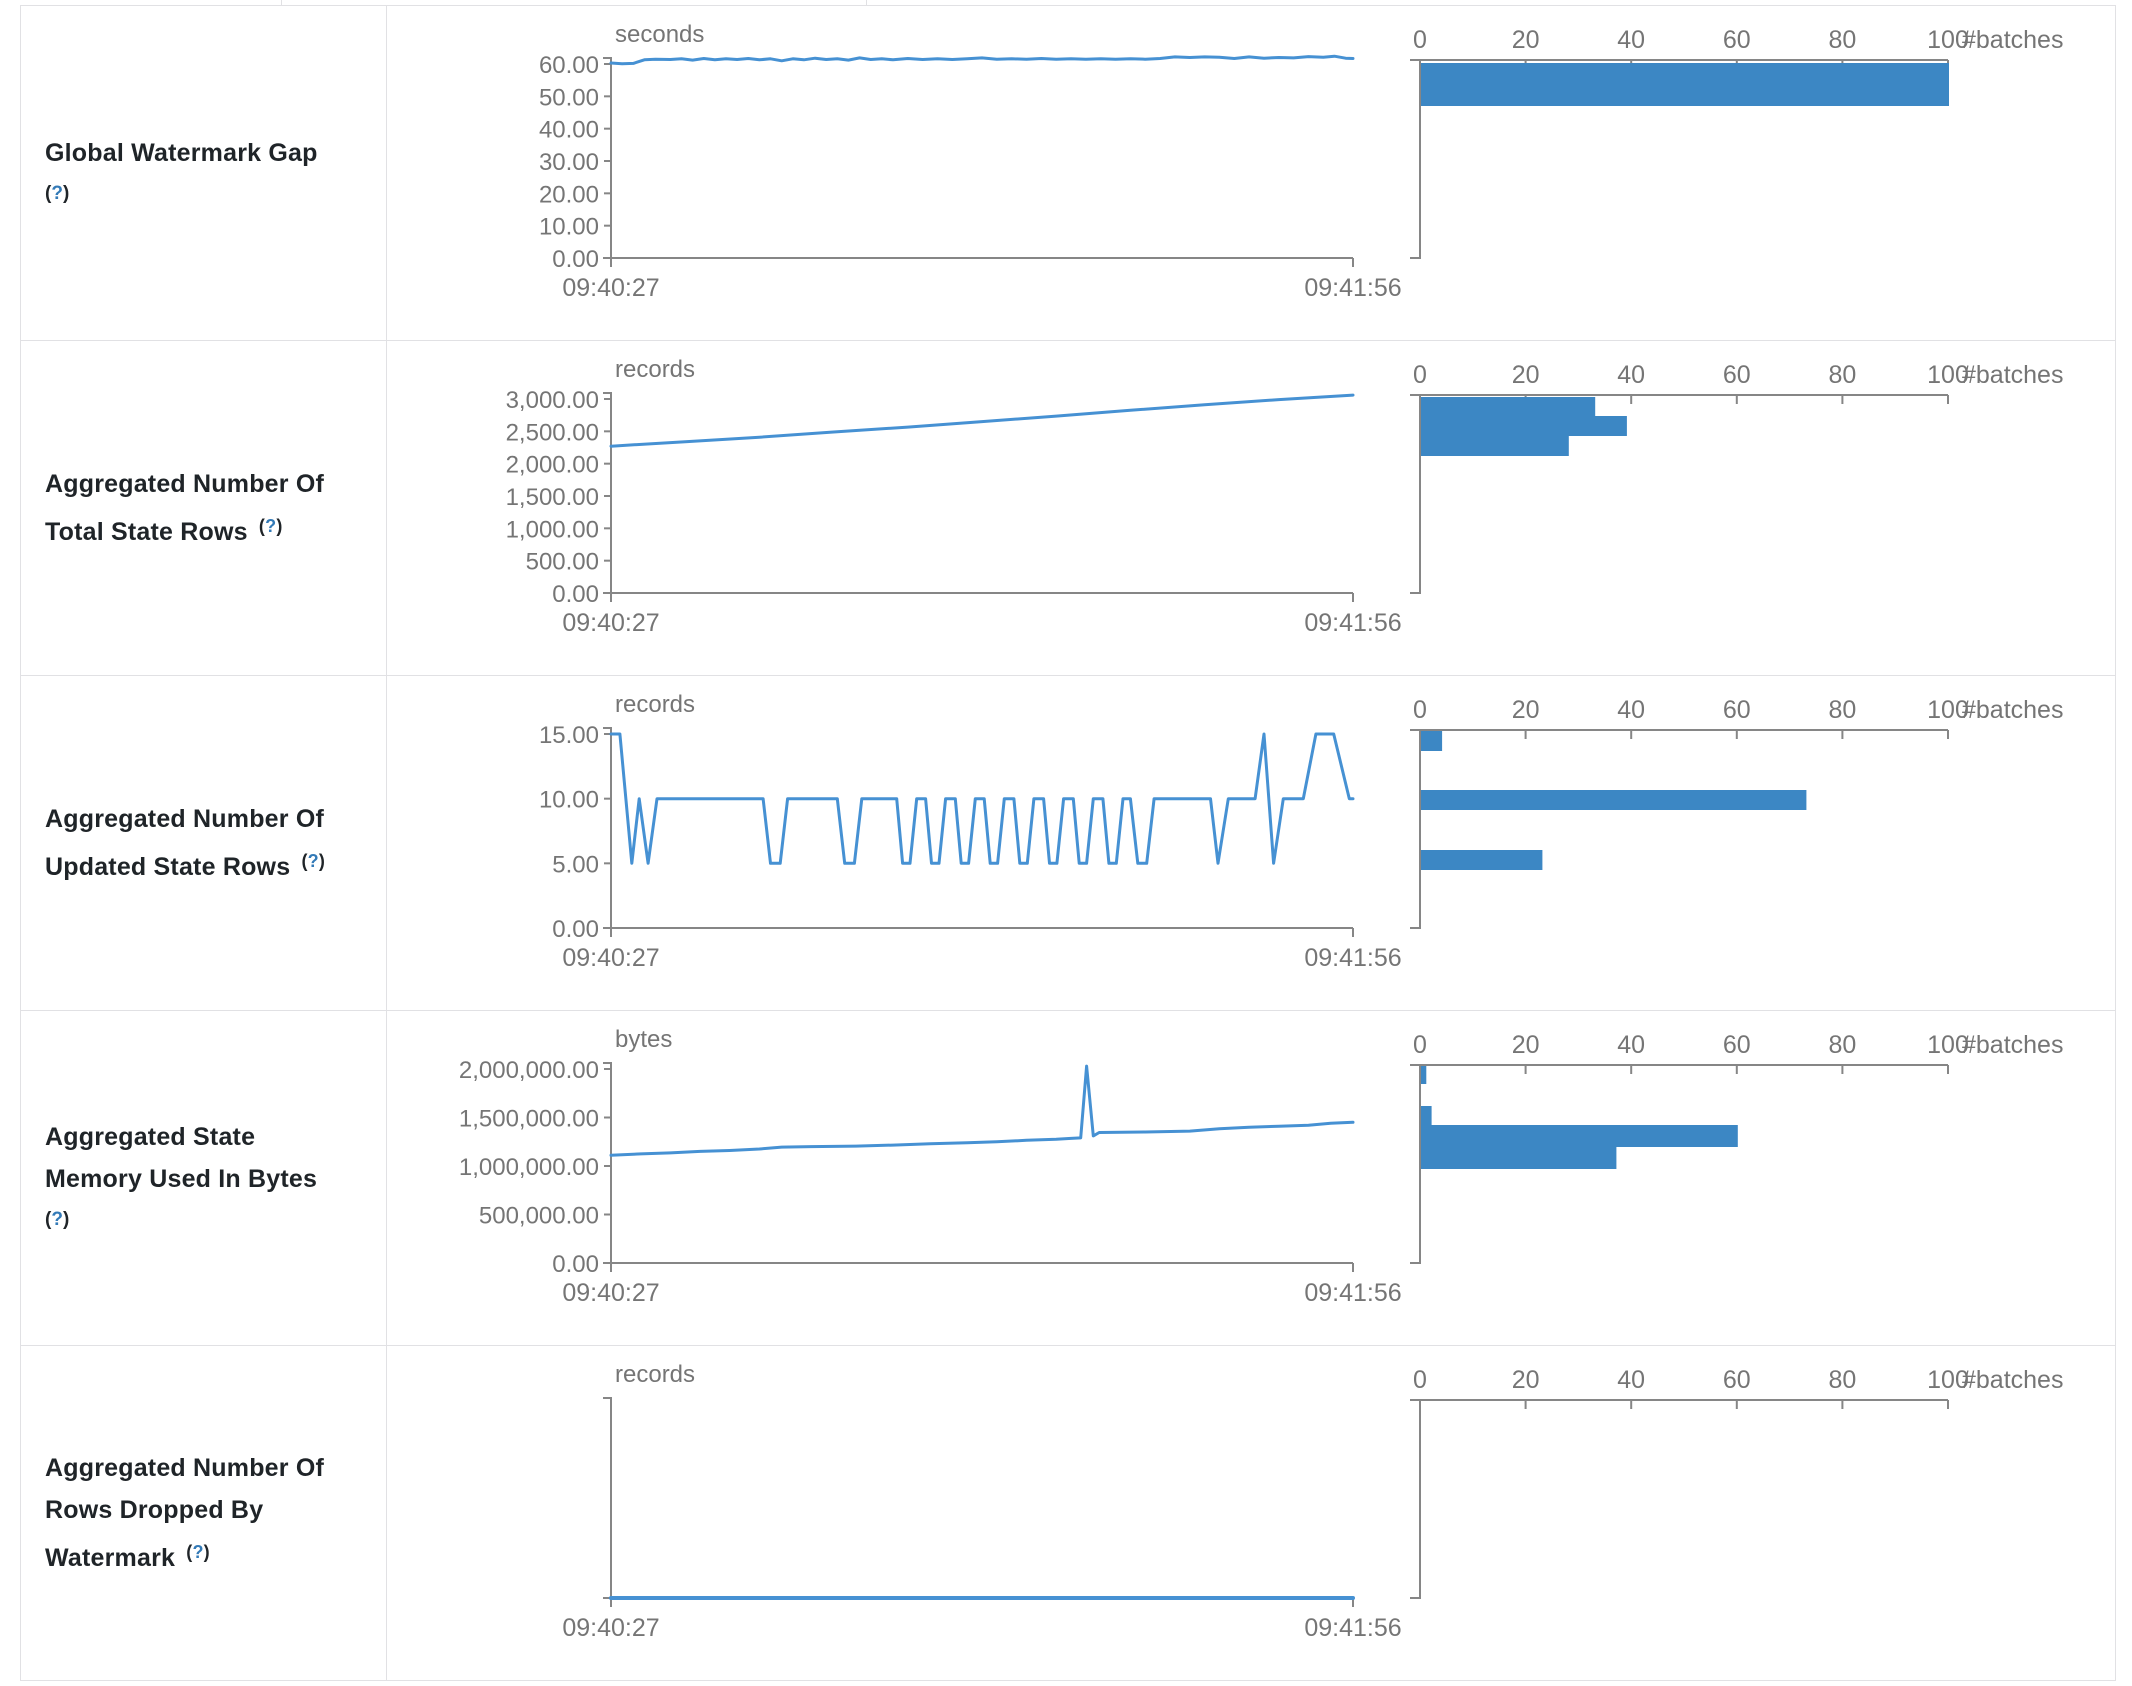  What do you see at coordinates (569, 65) in the screenshot?
I see `y-tick-label: 60.00` at bounding box center [569, 65].